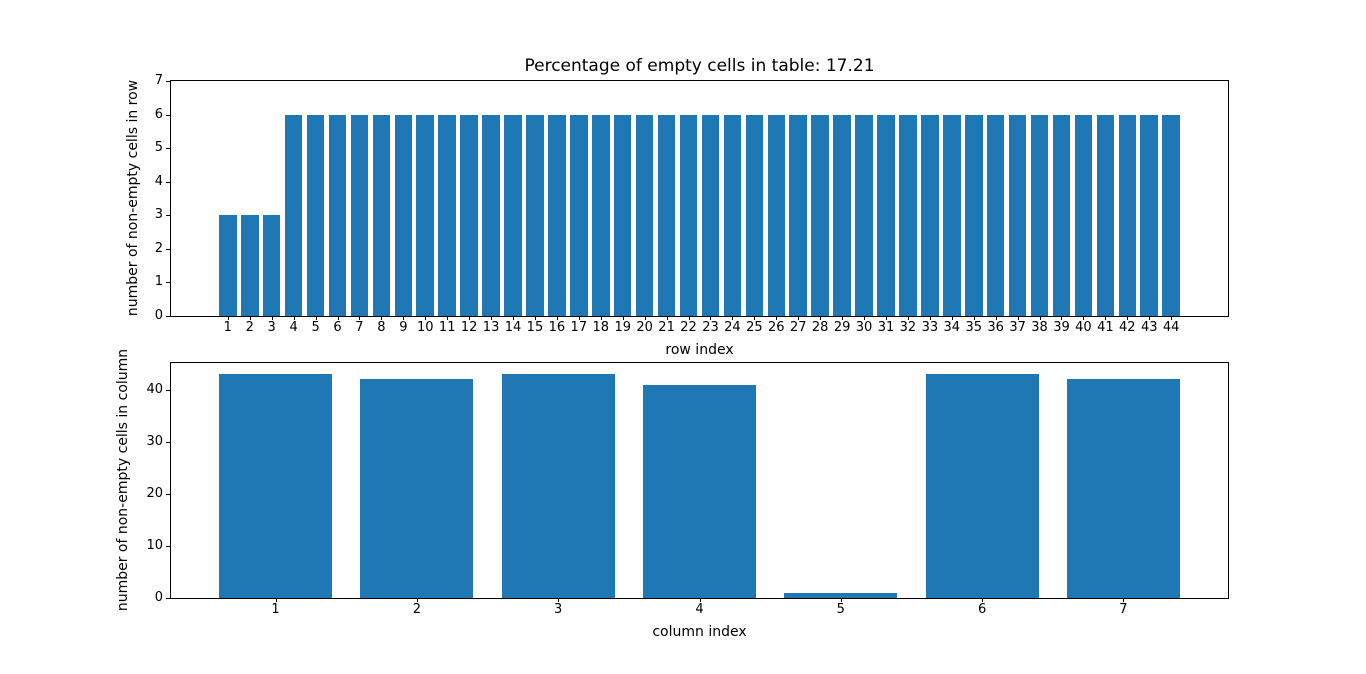 The width and height of the screenshot is (1366, 674). What do you see at coordinates (864, 327) in the screenshot?
I see `x-tick-label: 30` at bounding box center [864, 327].